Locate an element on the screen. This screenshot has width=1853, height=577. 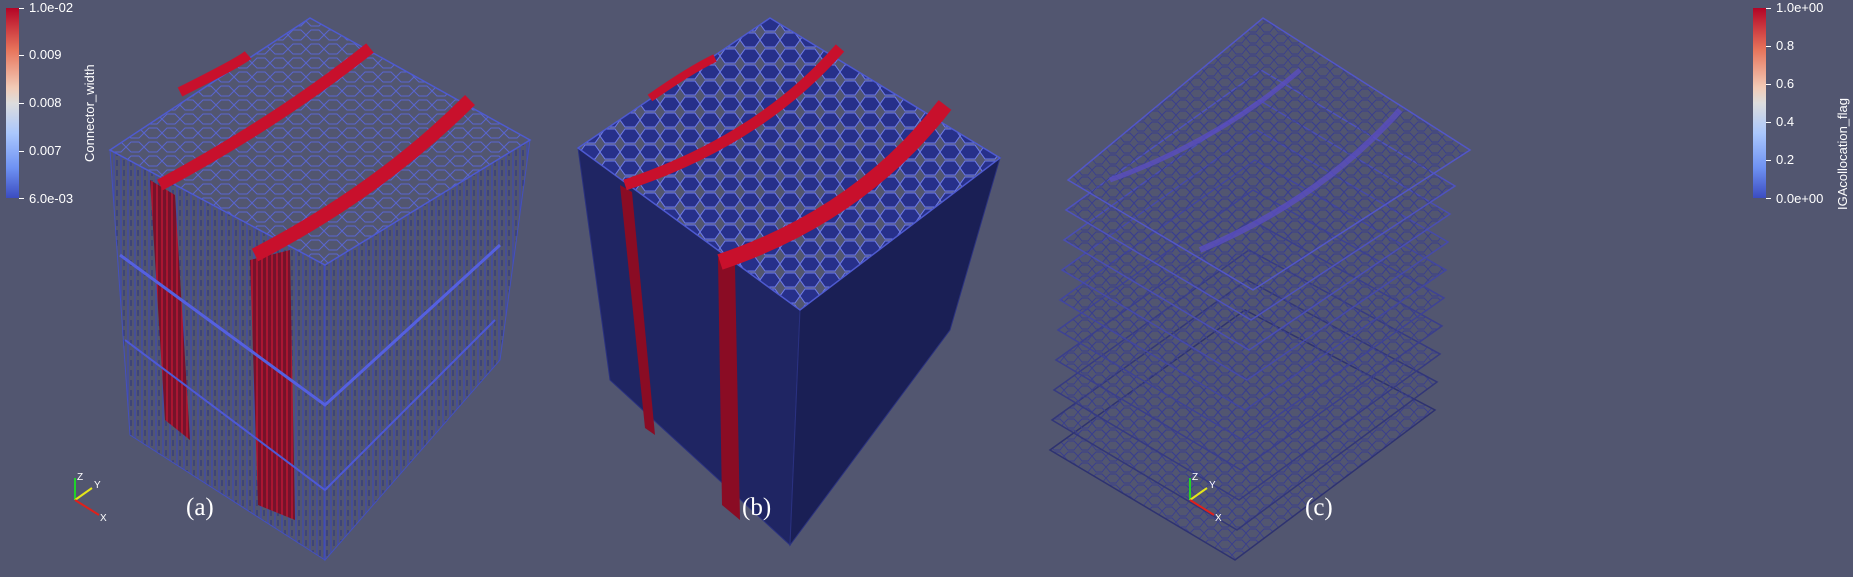
panel-label-b: (b) is located at coordinates (757, 507).